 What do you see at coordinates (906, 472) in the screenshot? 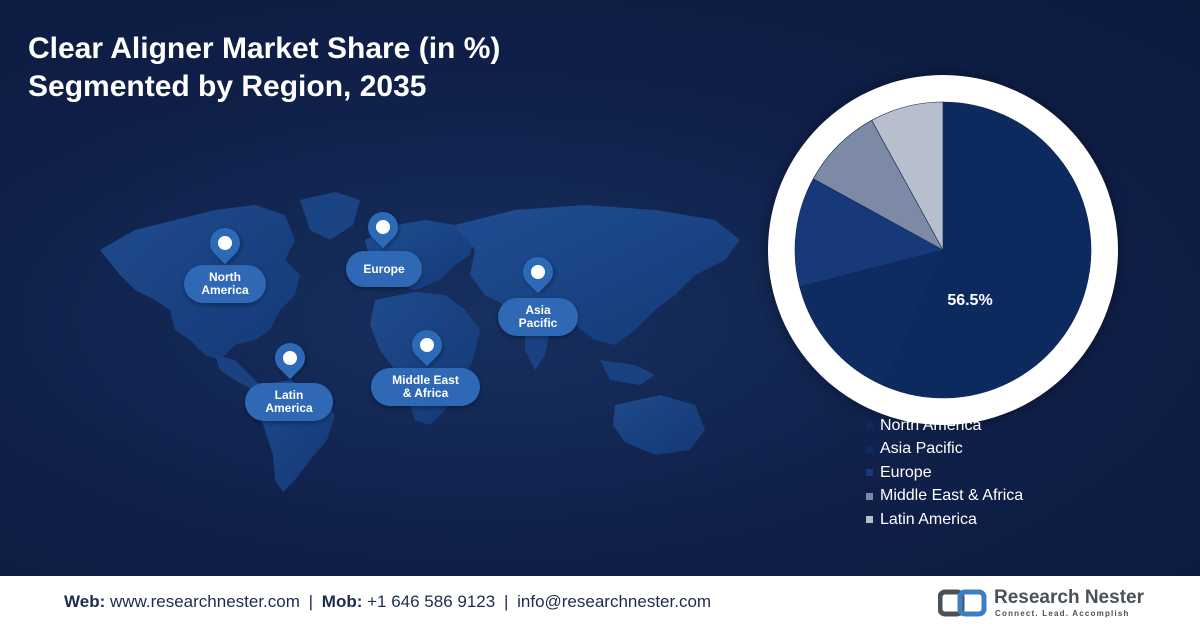
I see `legend-label: Europe` at bounding box center [906, 472].